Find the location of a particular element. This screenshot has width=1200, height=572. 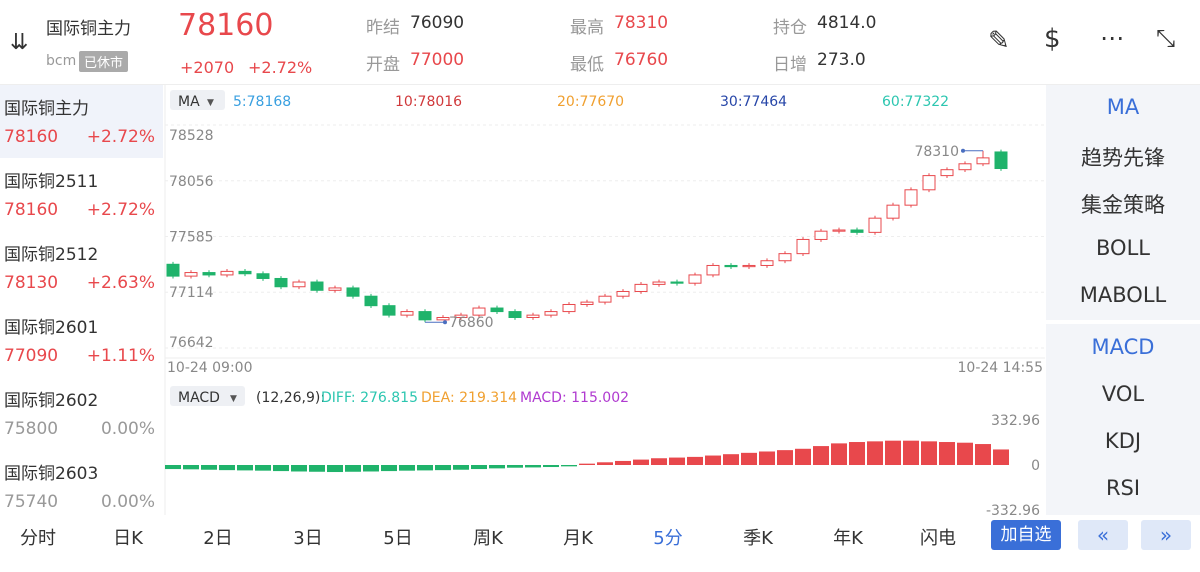

indicator: VOL is located at coordinates (1123, 394).